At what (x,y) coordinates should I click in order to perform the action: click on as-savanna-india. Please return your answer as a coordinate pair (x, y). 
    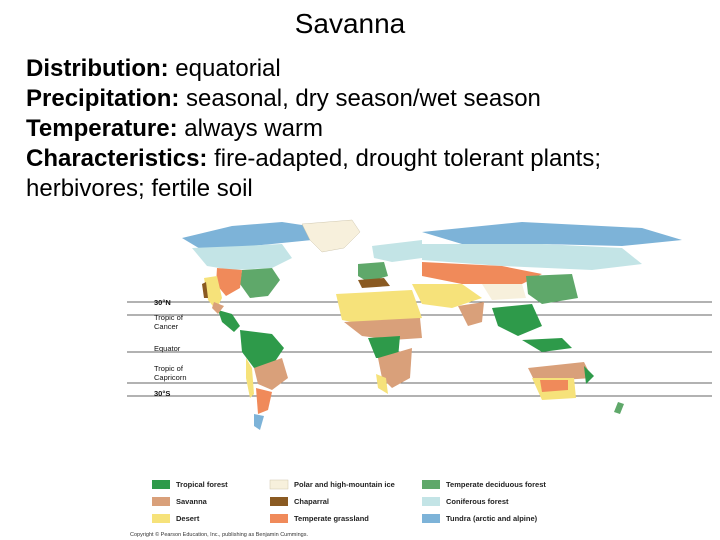
    Looking at the image, I should click on (471, 314).